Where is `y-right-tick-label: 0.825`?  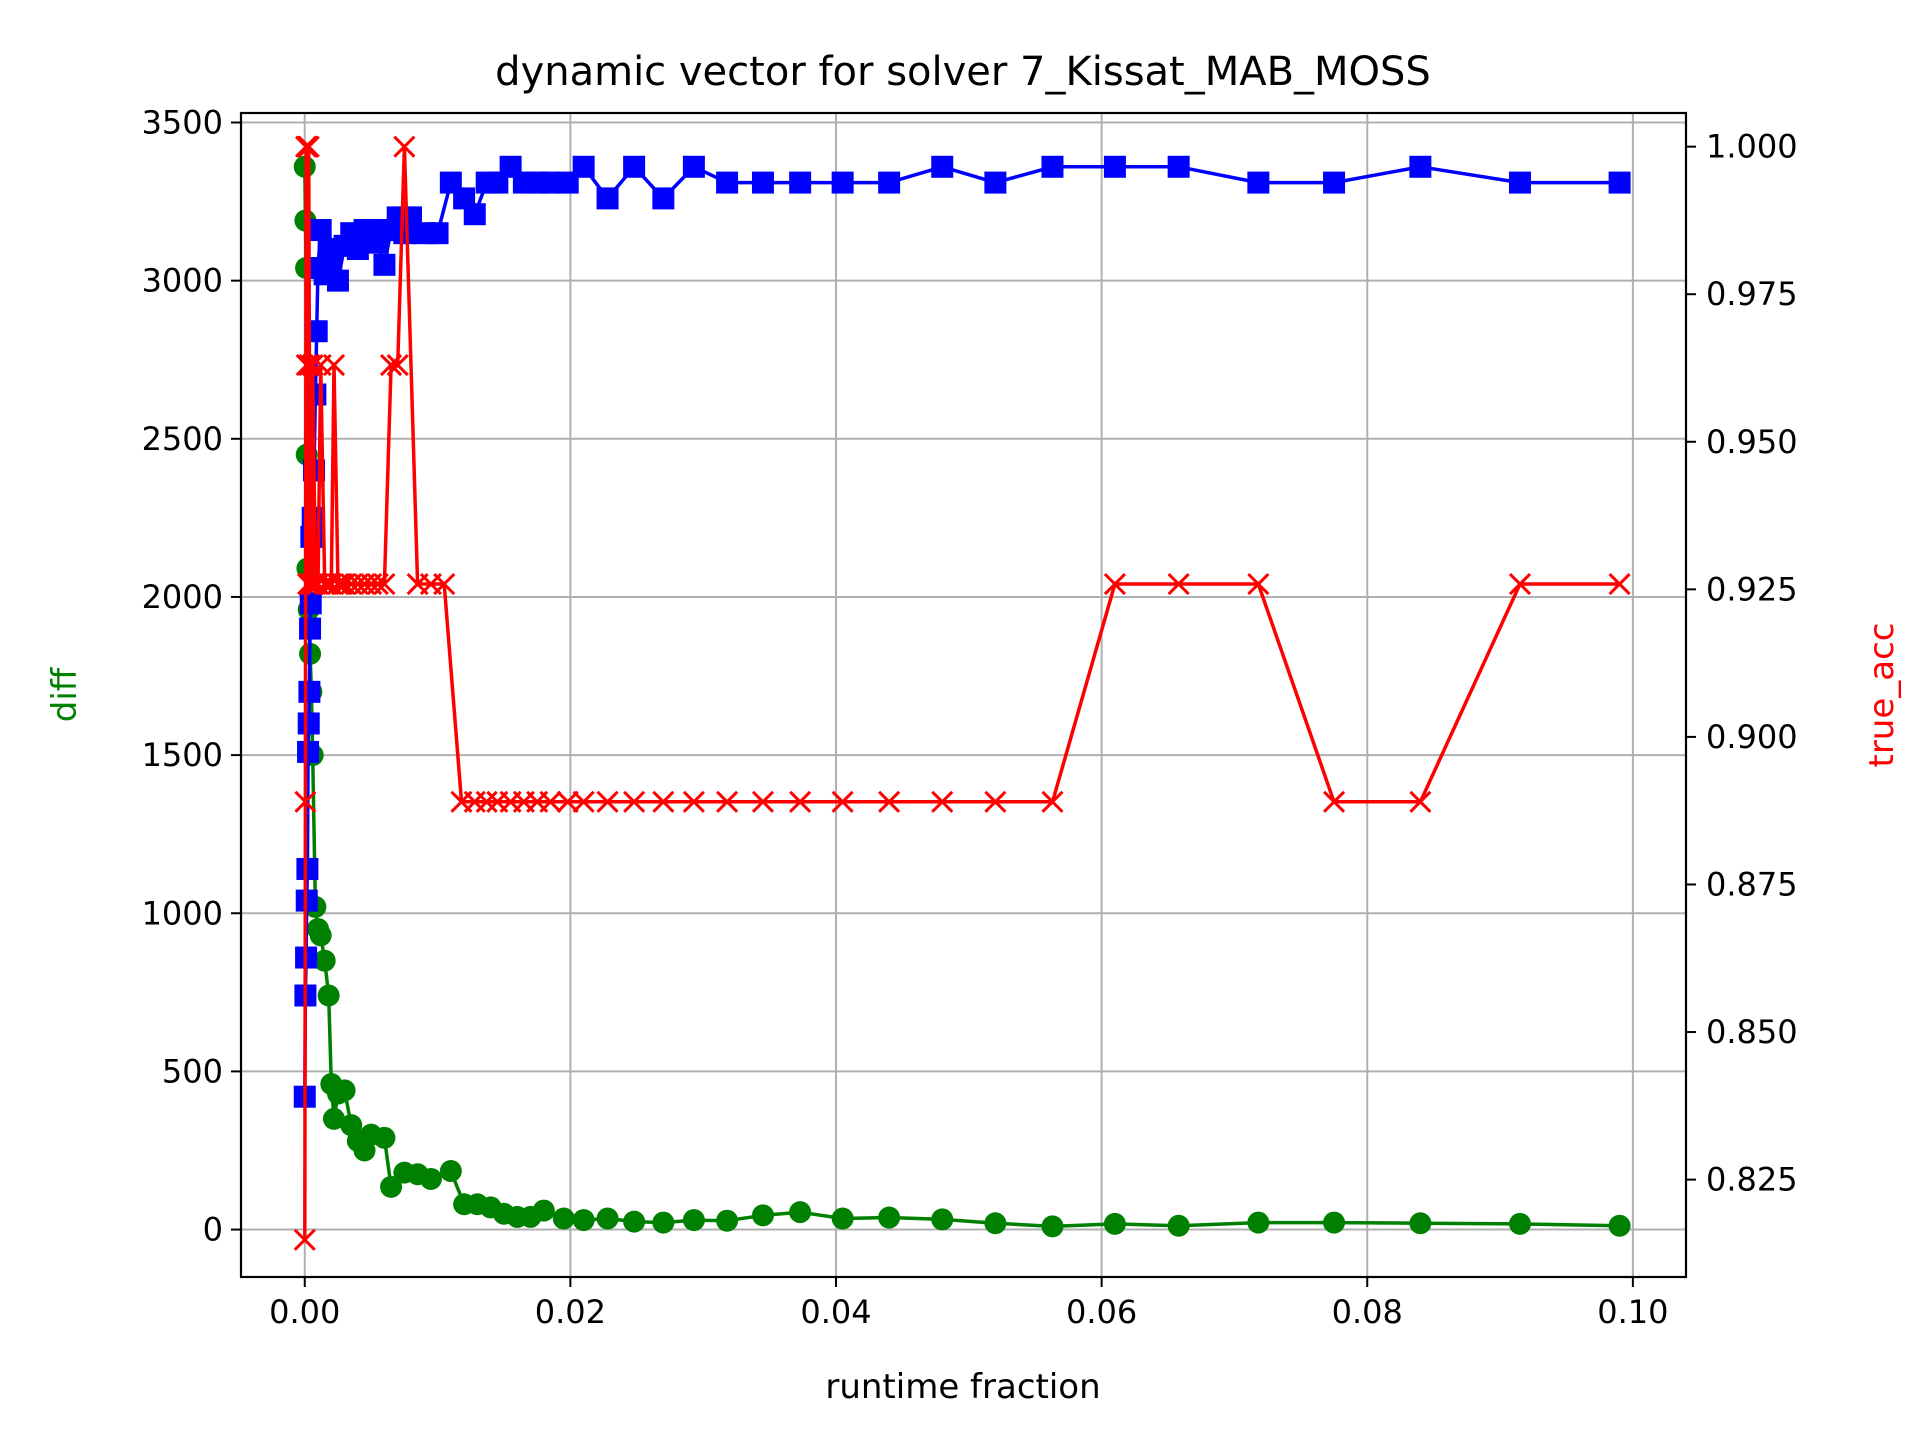 y-right-tick-label: 0.825 is located at coordinates (1752, 1180).